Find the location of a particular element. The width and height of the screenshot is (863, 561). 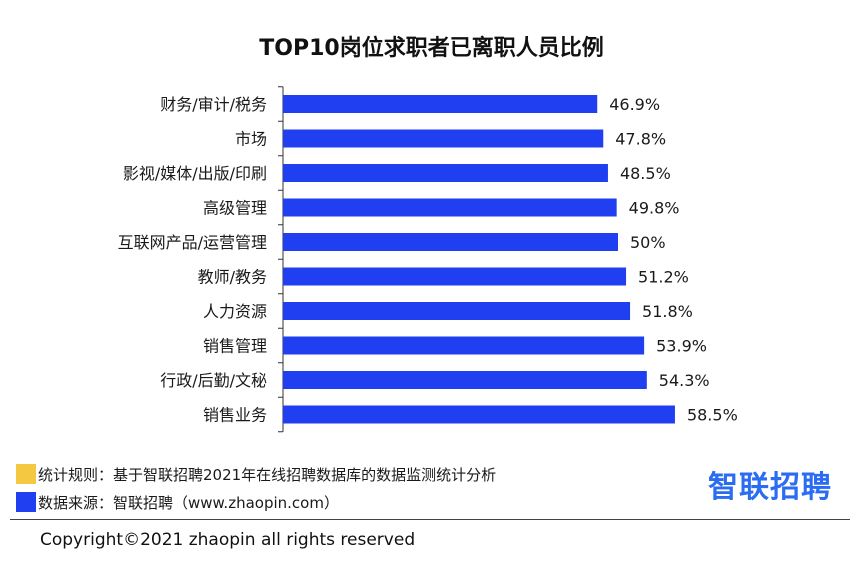

chart-title: TOP10岗位求职者已离职人员比例 is located at coordinates (431, 48).